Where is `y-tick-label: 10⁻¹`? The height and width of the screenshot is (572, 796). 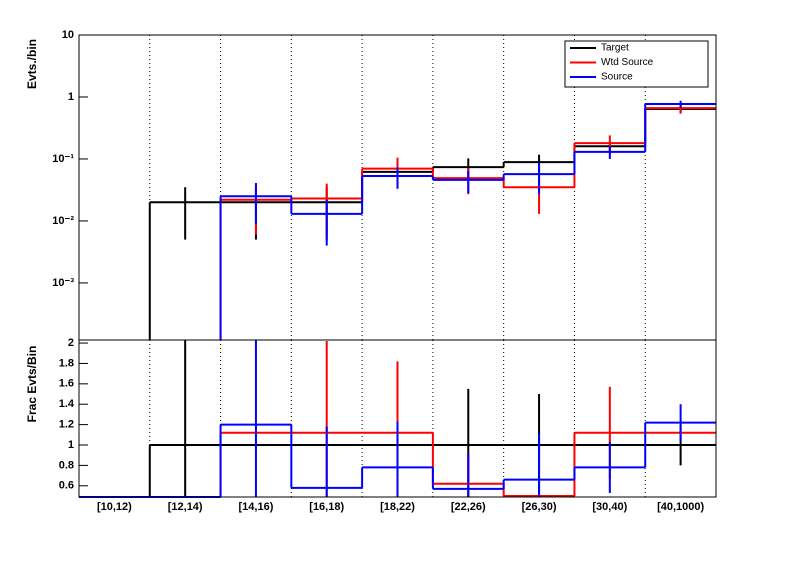
y-tick-label: 10⁻¹ is located at coordinates (63, 159).